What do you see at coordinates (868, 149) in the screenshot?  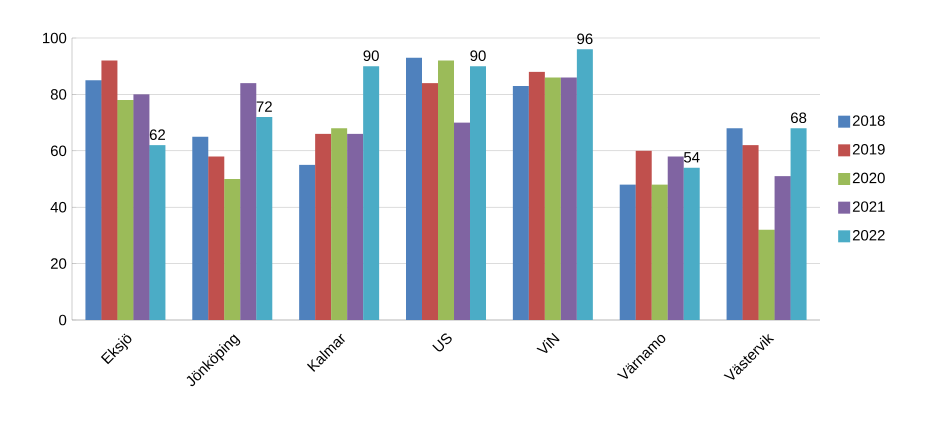 I see `legend-label: 2019` at bounding box center [868, 149].